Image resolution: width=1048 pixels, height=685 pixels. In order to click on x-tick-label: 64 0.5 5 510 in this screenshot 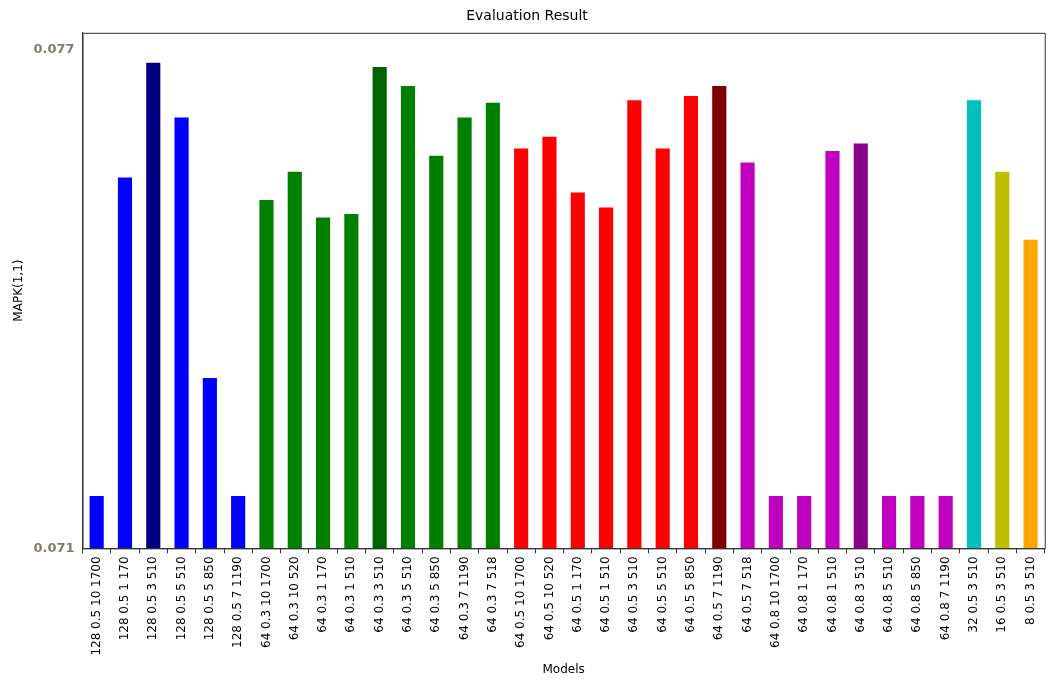, I will do `click(661, 594)`.